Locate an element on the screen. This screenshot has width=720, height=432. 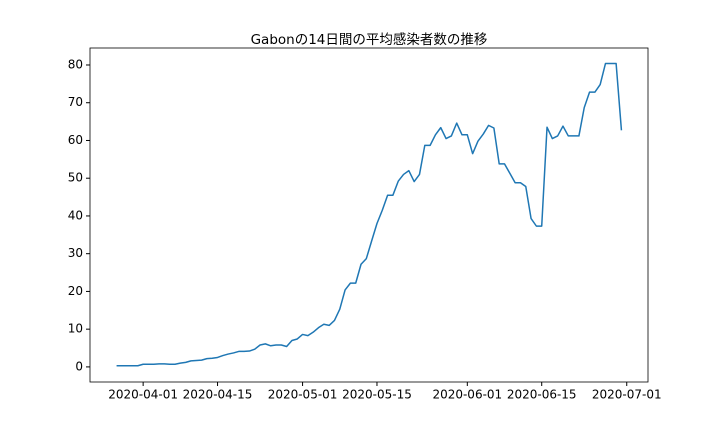
x-tick-label: 2020-05-01 is located at coordinates (303, 395).